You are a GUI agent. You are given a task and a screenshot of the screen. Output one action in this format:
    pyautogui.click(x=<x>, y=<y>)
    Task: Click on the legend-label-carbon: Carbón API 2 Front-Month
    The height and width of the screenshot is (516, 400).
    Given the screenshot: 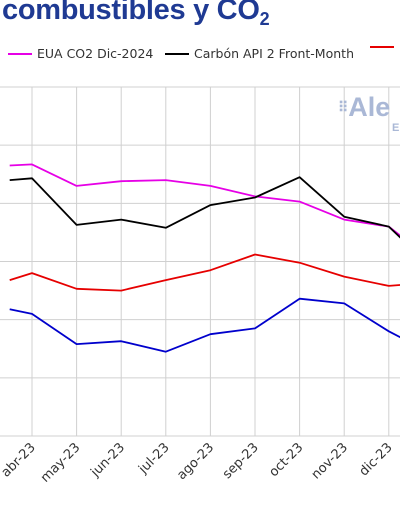 What is the action you would take?
    pyautogui.click(x=274, y=53)
    